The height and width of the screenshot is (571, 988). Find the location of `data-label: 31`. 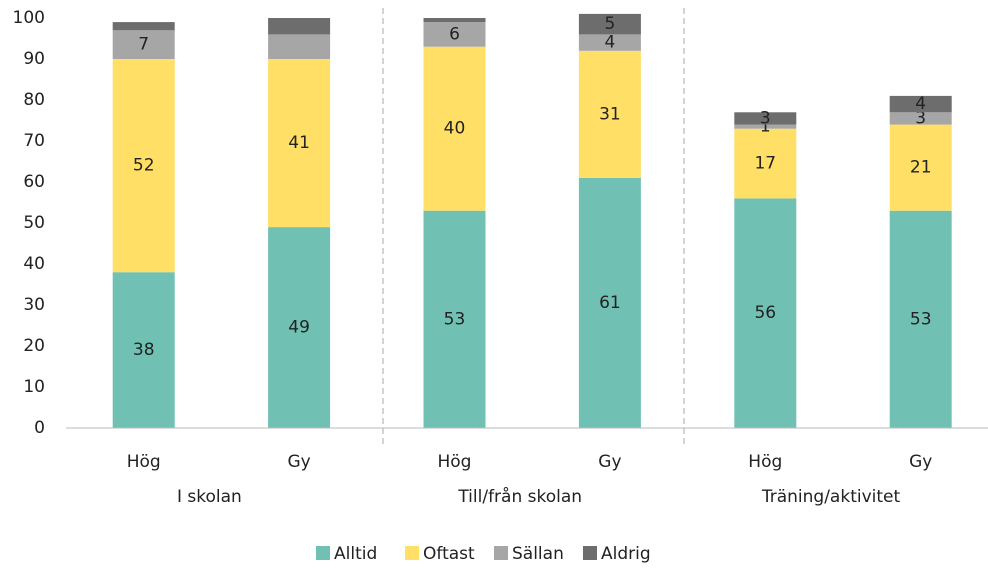

data-label: 31 is located at coordinates (610, 114).